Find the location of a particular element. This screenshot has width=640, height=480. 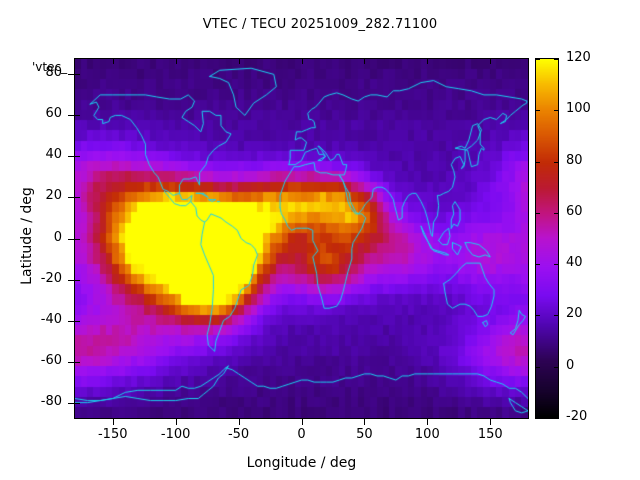

x-axis-title: Longitude / deg is located at coordinates (301, 463).